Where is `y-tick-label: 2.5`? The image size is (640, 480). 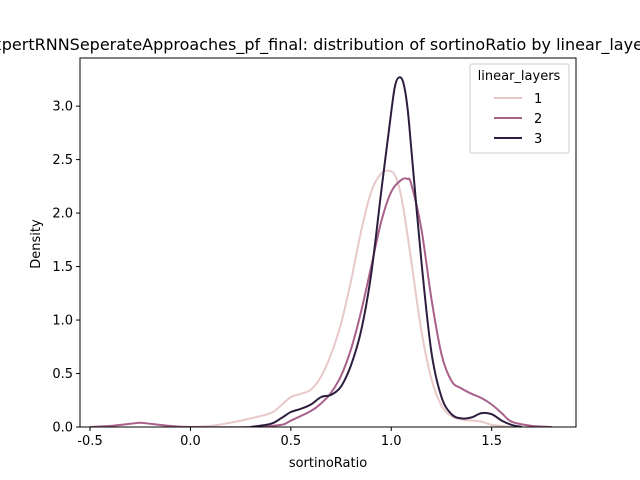
y-tick-label: 2.5 is located at coordinates (62, 160).